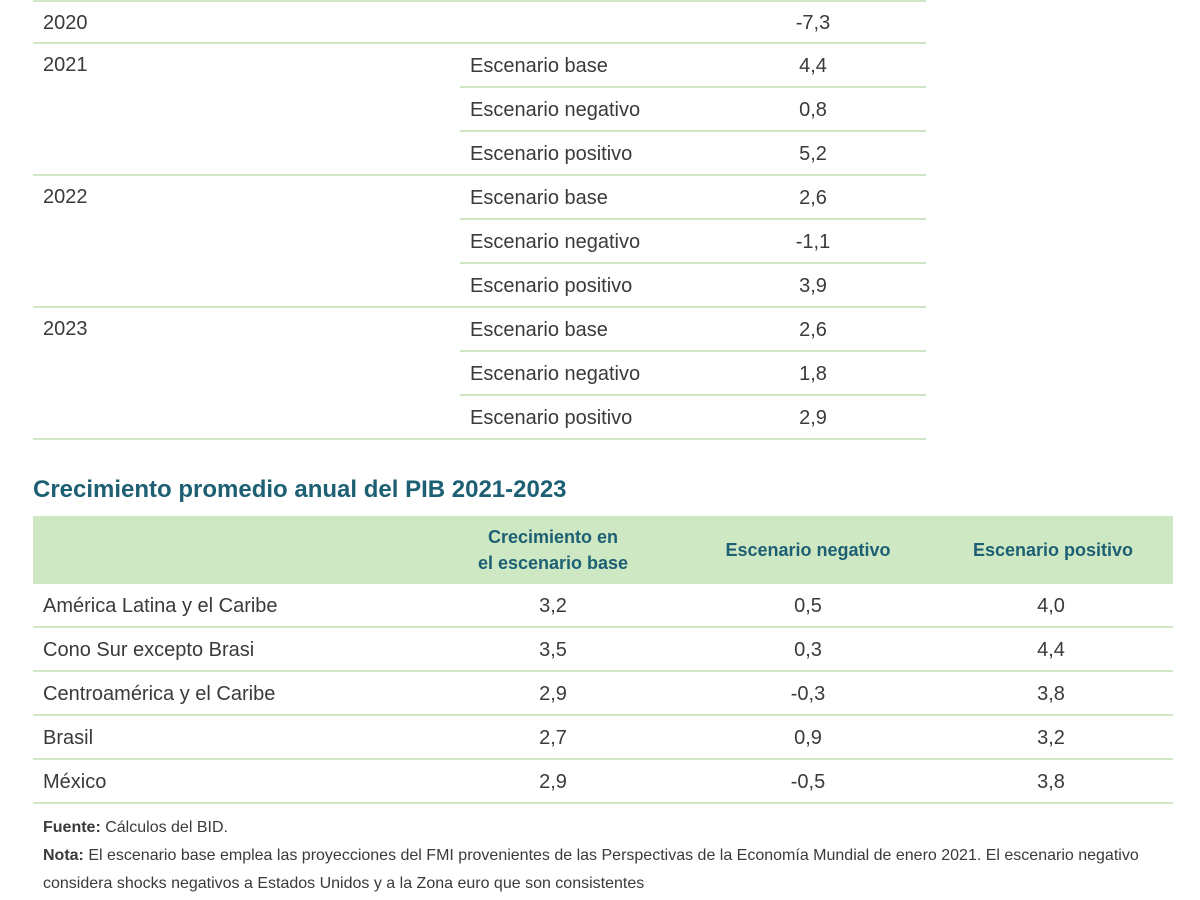 The width and height of the screenshot is (1200, 900). What do you see at coordinates (808, 550) in the screenshot?
I see `header-negative: Escenario negativo` at bounding box center [808, 550].